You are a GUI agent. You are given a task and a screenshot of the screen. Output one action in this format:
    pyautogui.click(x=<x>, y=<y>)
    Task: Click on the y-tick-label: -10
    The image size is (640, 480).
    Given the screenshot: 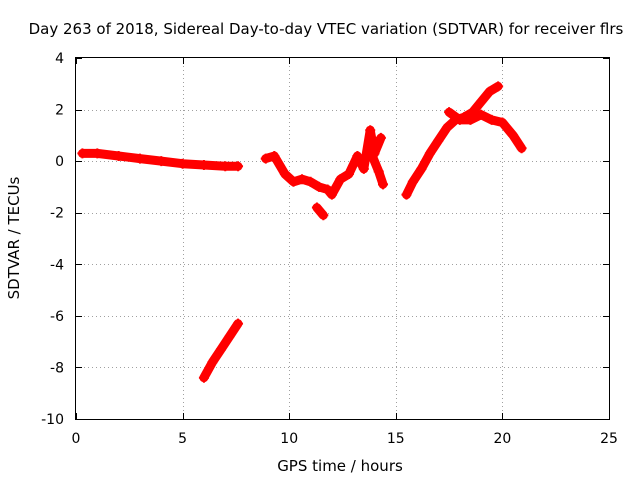 What is the action you would take?
    pyautogui.click(x=52, y=420)
    